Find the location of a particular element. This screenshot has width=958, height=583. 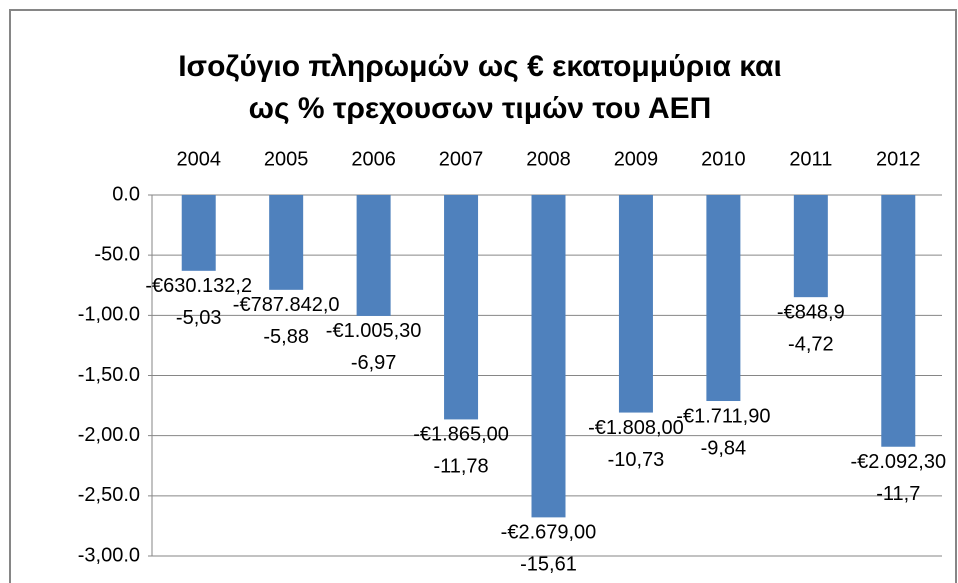

x-tick-label: 2007 is located at coordinates (461, 159).